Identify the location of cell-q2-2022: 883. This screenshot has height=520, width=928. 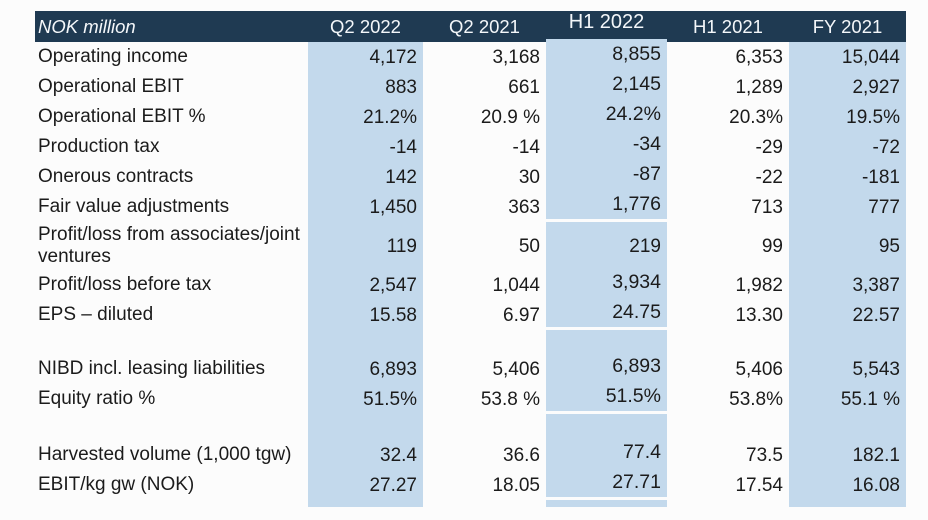
(365, 87).